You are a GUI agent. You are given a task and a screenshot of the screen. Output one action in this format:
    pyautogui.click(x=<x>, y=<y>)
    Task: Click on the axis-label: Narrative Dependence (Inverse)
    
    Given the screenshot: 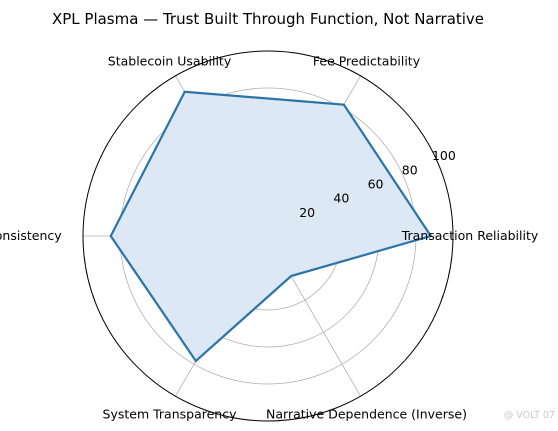 What is the action you would take?
    pyautogui.click(x=366, y=414)
    